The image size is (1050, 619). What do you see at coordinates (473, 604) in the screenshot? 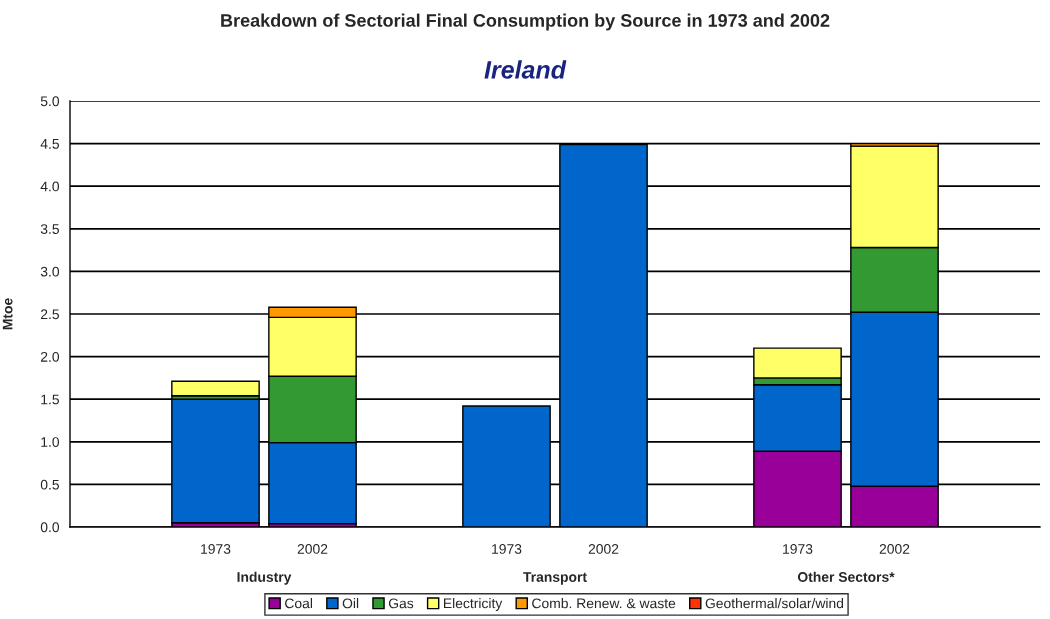
I see `legend-label: Electricity` at bounding box center [473, 604].